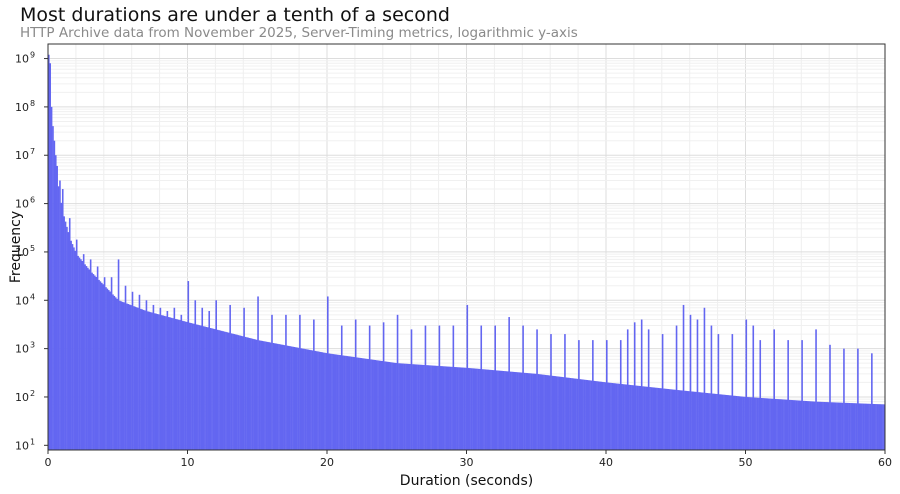 This screenshot has height=494, width=900. What do you see at coordinates (466, 481) in the screenshot?
I see `x-axis-title: Duration (seconds)` at bounding box center [466, 481].